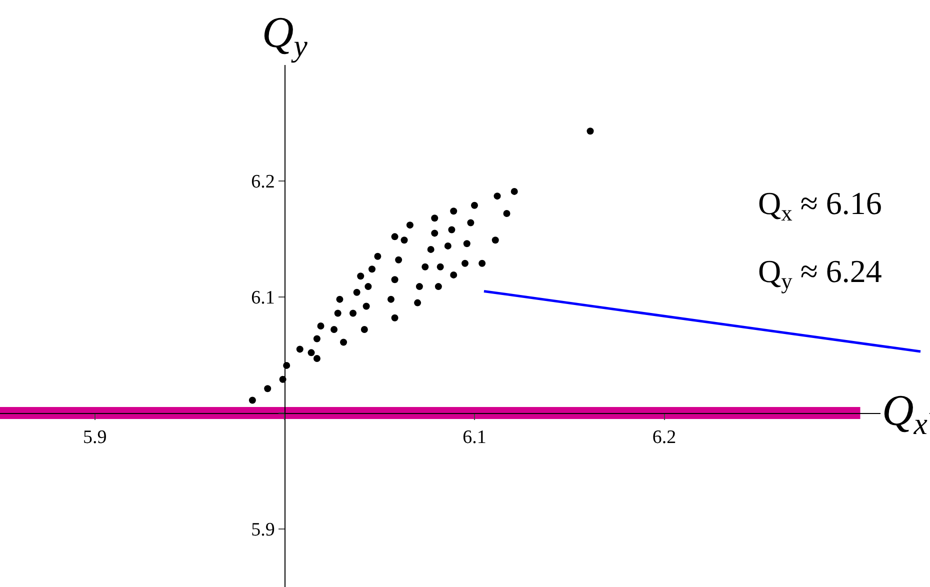 This screenshot has height=587, width=930. I want to click on x-tick-label: 6.2, so click(664, 437).